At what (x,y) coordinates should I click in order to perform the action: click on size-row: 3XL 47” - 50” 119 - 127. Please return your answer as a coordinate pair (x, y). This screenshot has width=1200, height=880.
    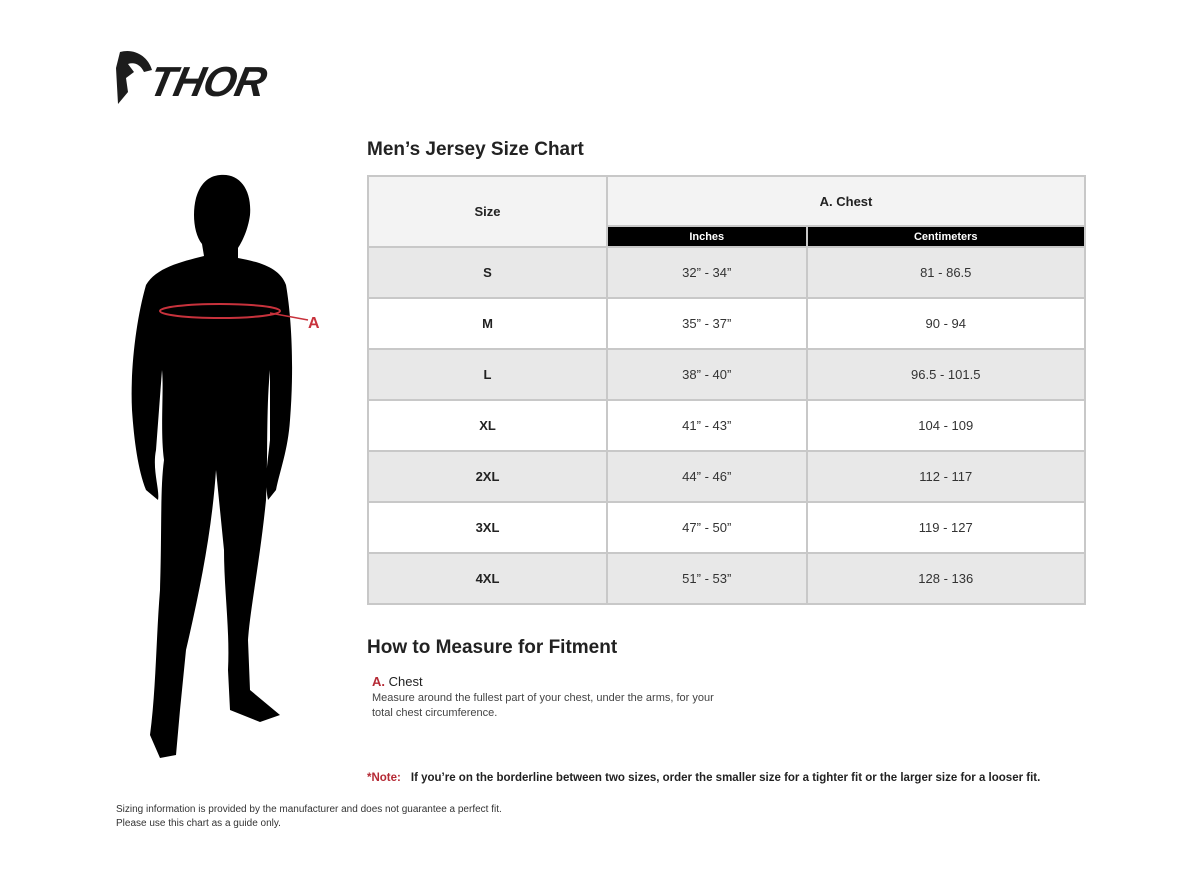
    Looking at the image, I should click on (726, 527).